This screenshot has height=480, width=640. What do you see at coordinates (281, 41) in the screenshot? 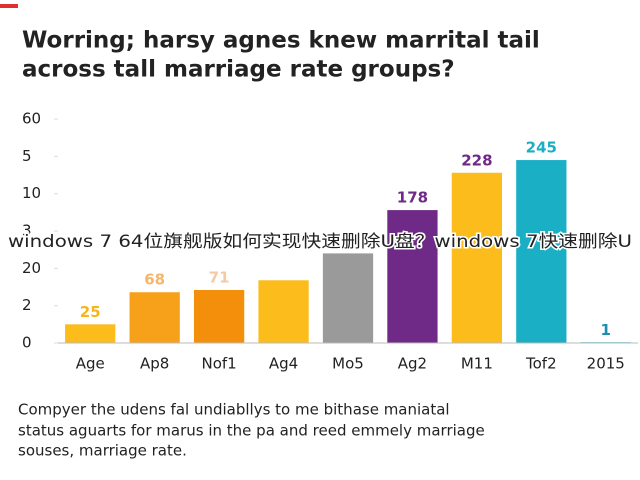
I see `chart-title: Worring; harsy agnes knew marrital tail` at bounding box center [281, 41].